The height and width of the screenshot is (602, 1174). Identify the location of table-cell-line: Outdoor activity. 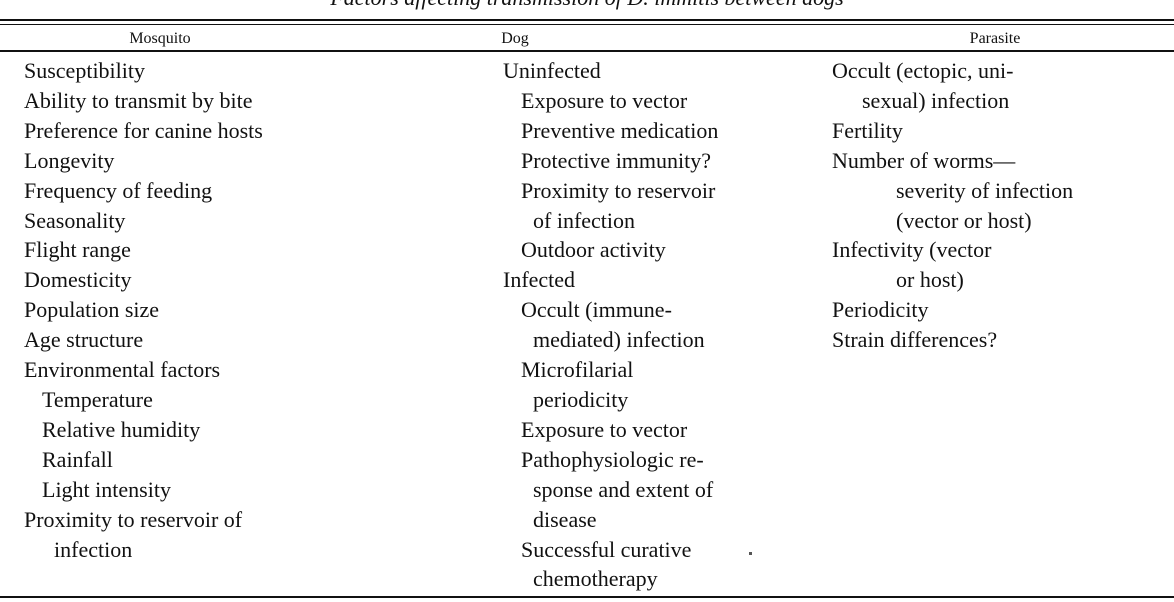
(593, 250).